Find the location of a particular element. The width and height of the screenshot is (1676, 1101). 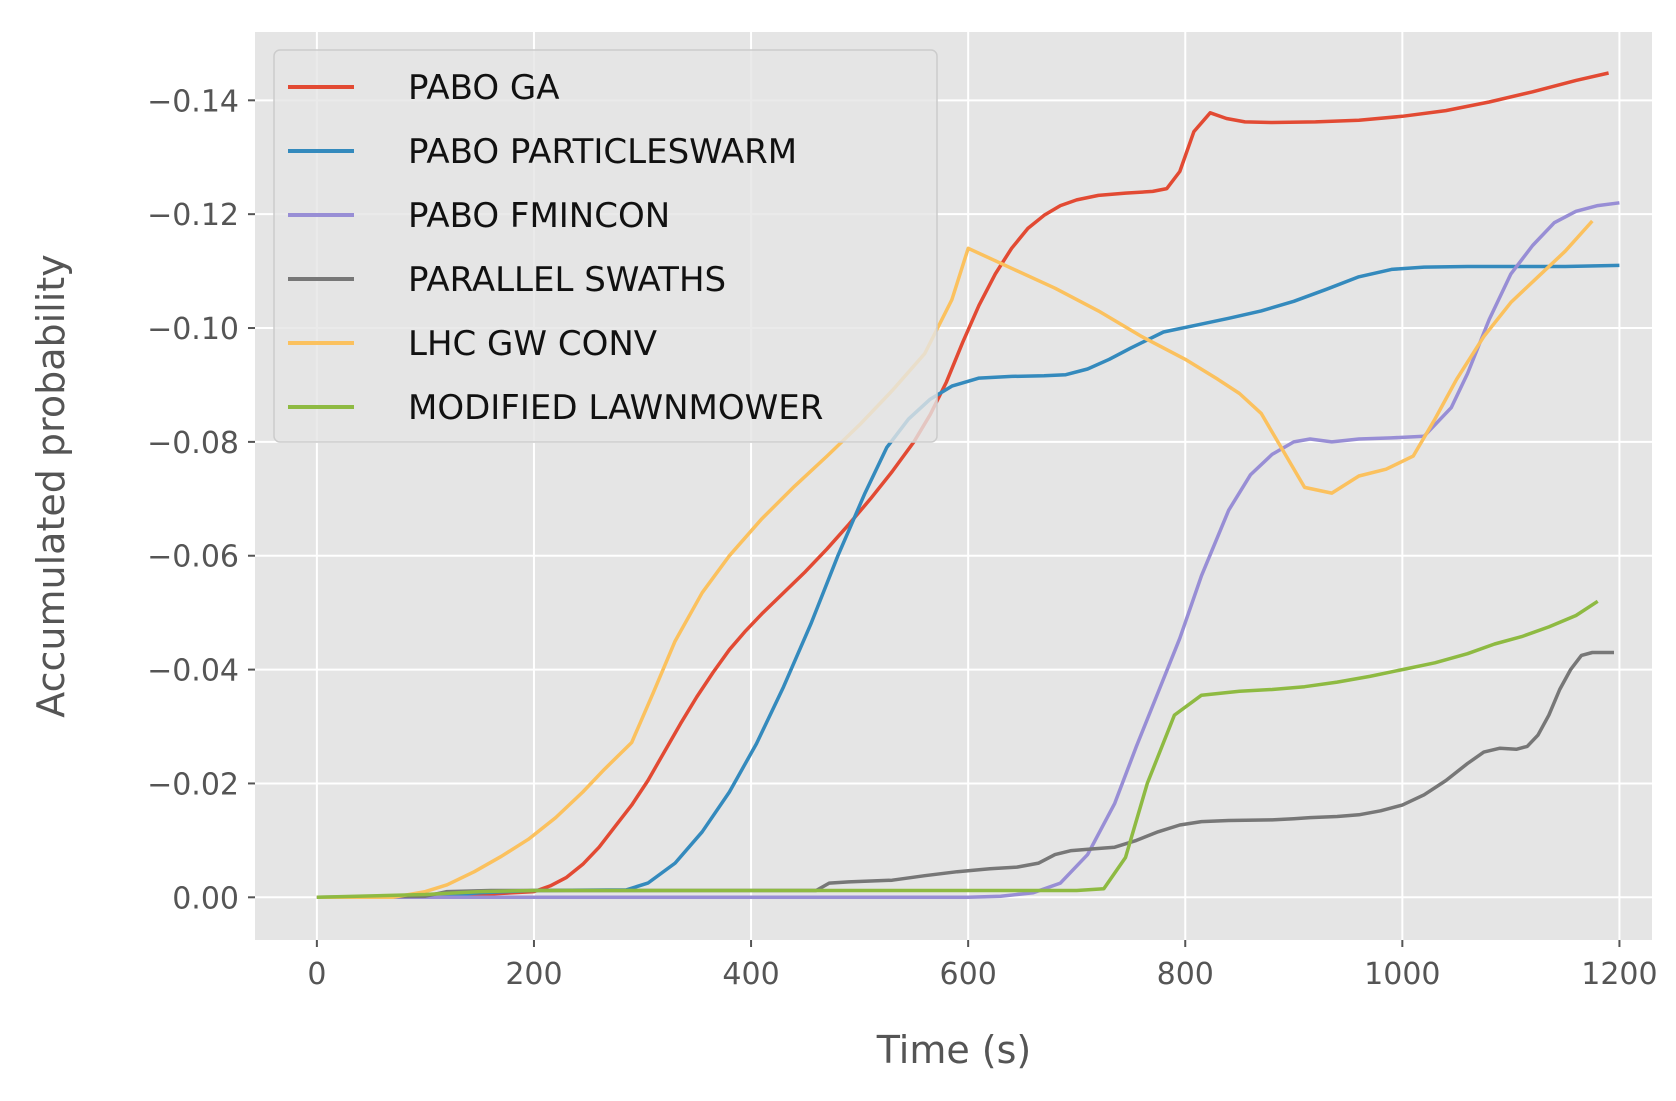

legend-label-1: PABO PARTICLESWARM is located at coordinates (602, 152).